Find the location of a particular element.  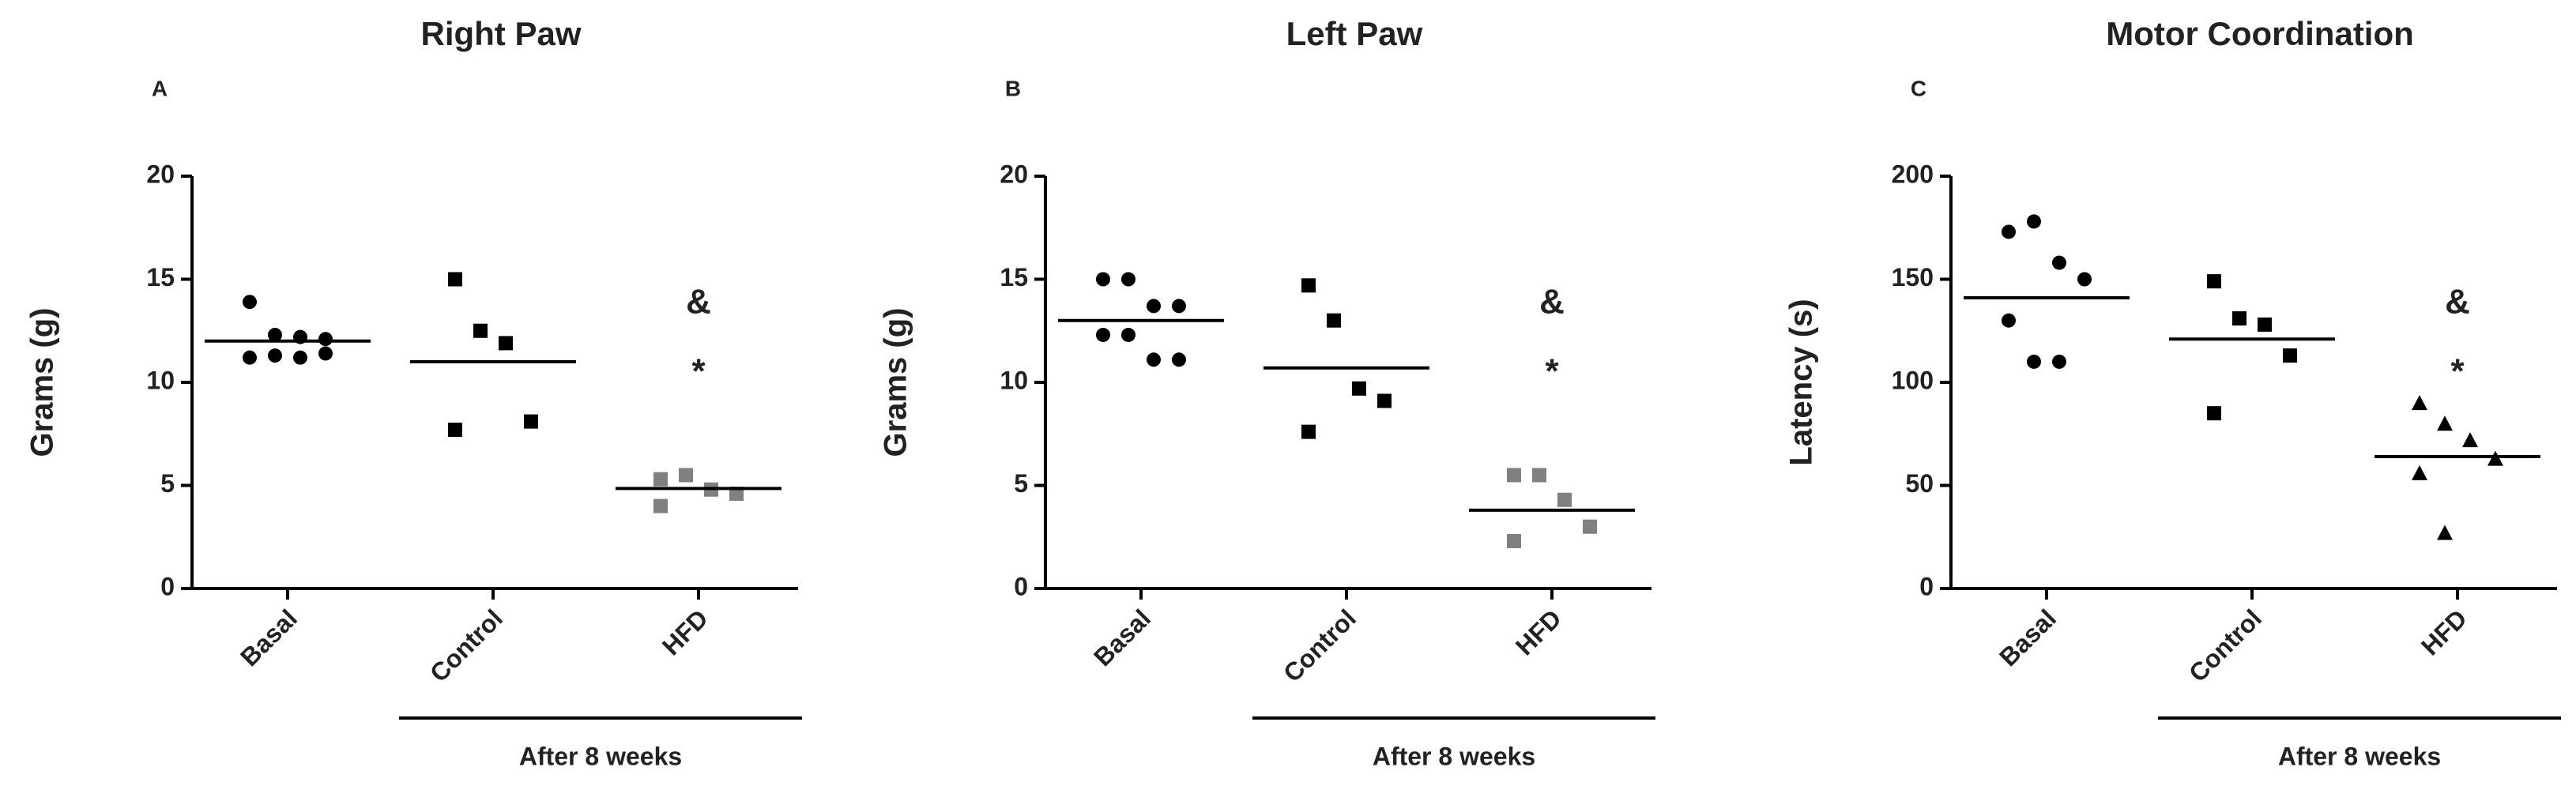

panel-title: Right Paw is located at coordinates (500, 33).